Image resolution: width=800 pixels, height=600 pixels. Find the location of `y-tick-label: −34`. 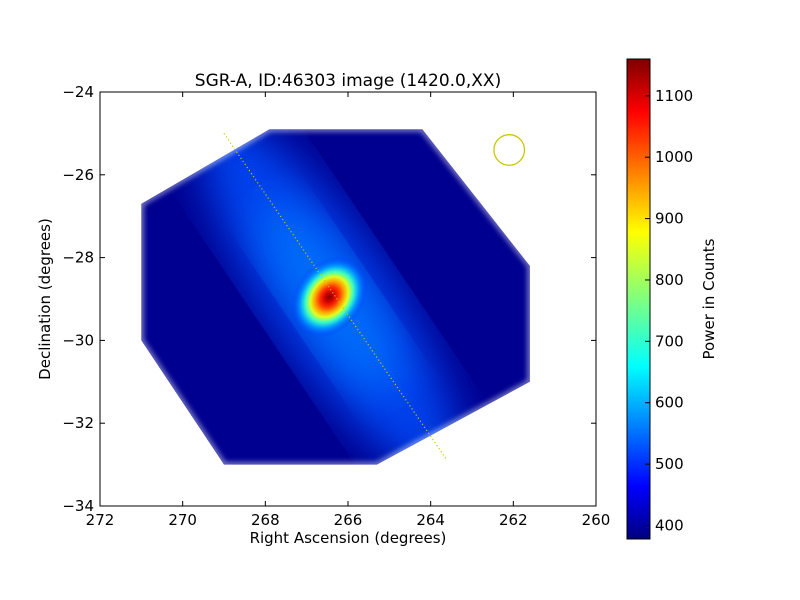

y-tick-label: −34 is located at coordinates (78, 506).